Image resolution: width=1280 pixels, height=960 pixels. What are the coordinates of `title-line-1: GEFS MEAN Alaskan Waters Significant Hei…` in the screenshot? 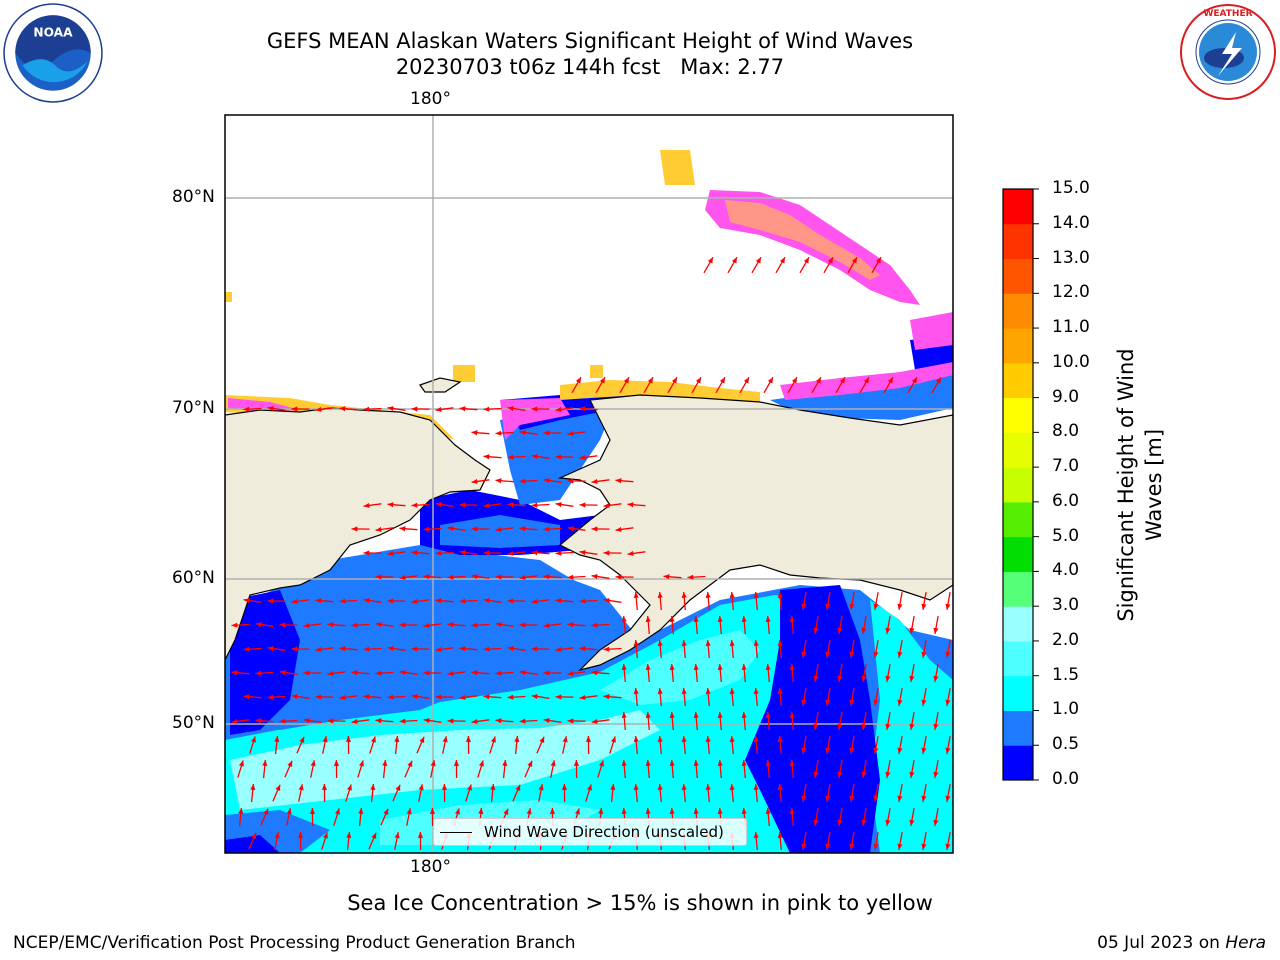 It's located at (590, 41).